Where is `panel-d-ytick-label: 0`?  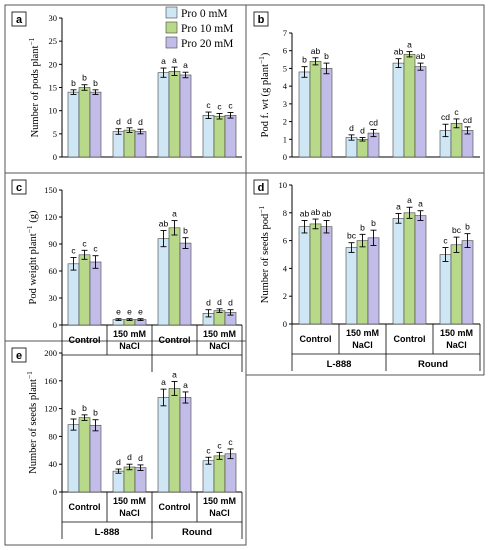
panel-d-ytick-label: 0 is located at coordinates (285, 324).